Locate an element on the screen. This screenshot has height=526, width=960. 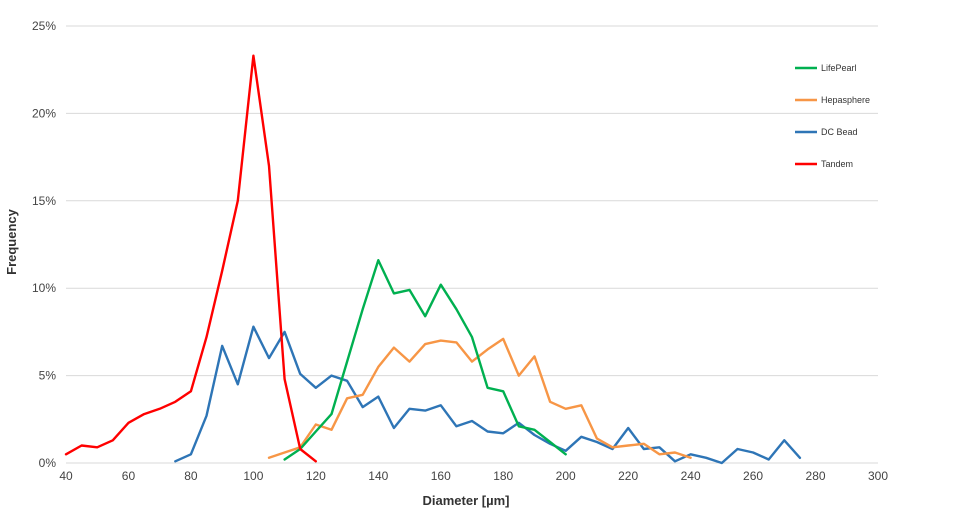
y-tick-label: 25% is located at coordinates (44, 26).